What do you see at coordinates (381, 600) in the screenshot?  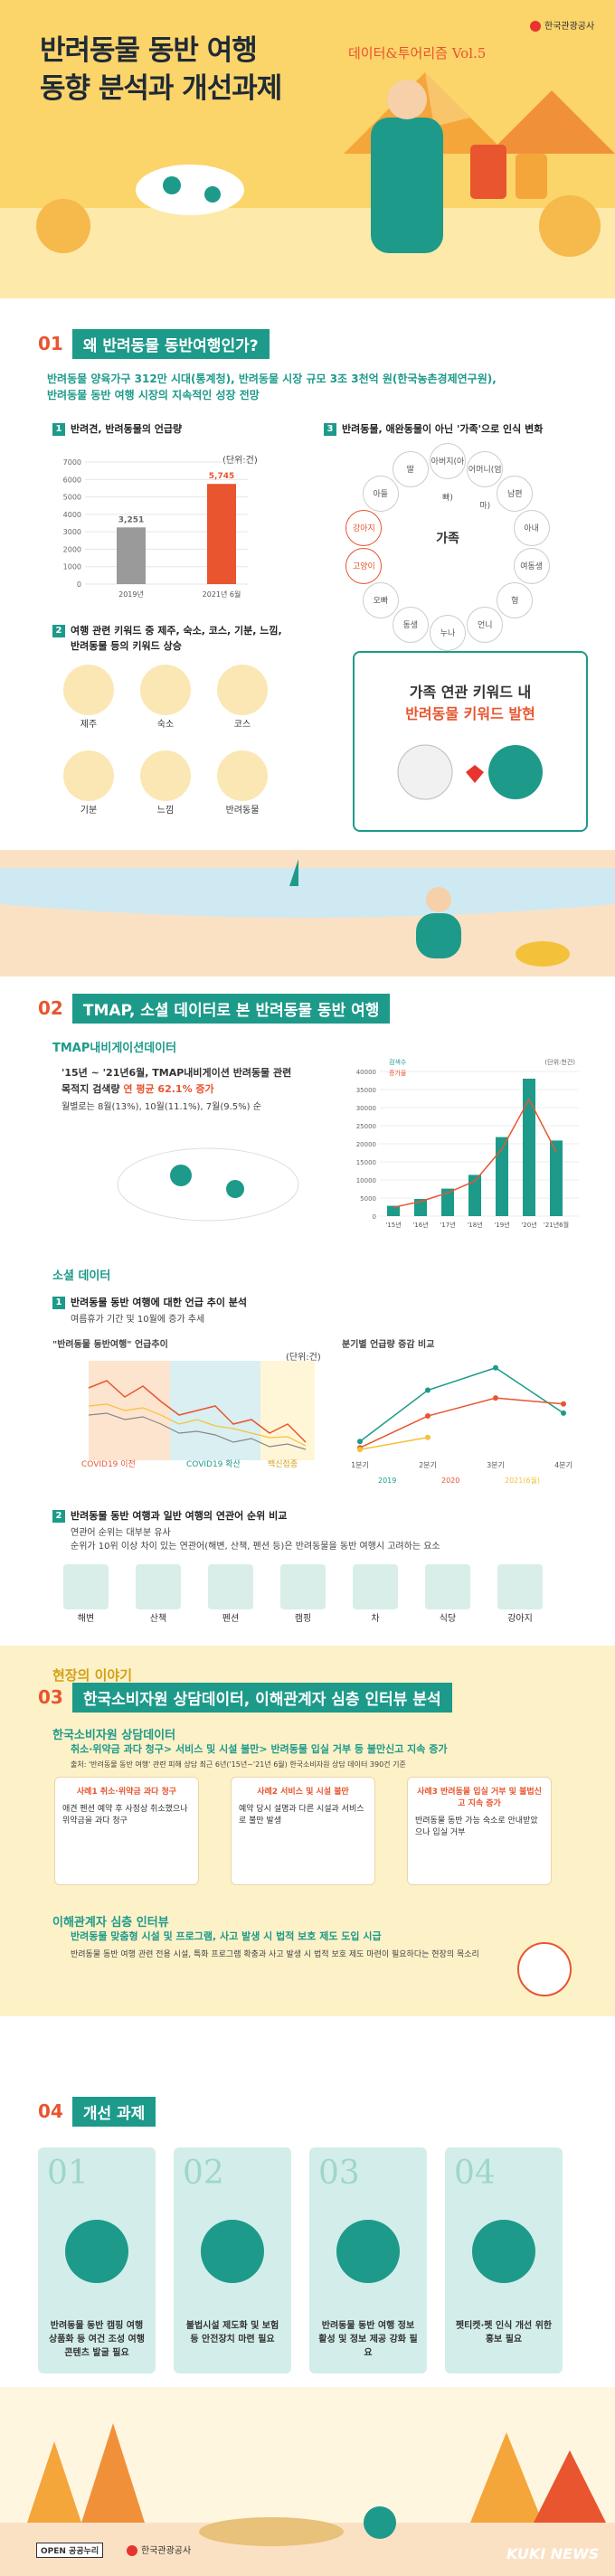 I see `family-word: 오빠` at bounding box center [381, 600].